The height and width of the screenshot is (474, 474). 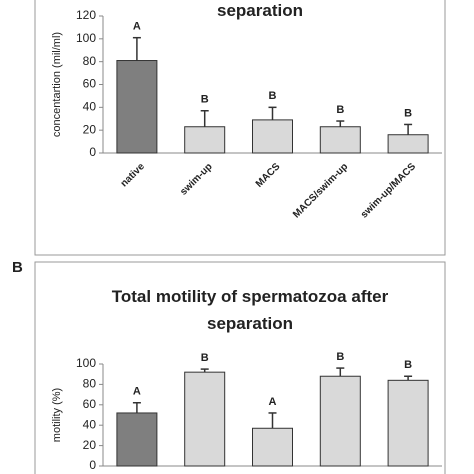 I want to click on panel-label: B, so click(x=17, y=267).